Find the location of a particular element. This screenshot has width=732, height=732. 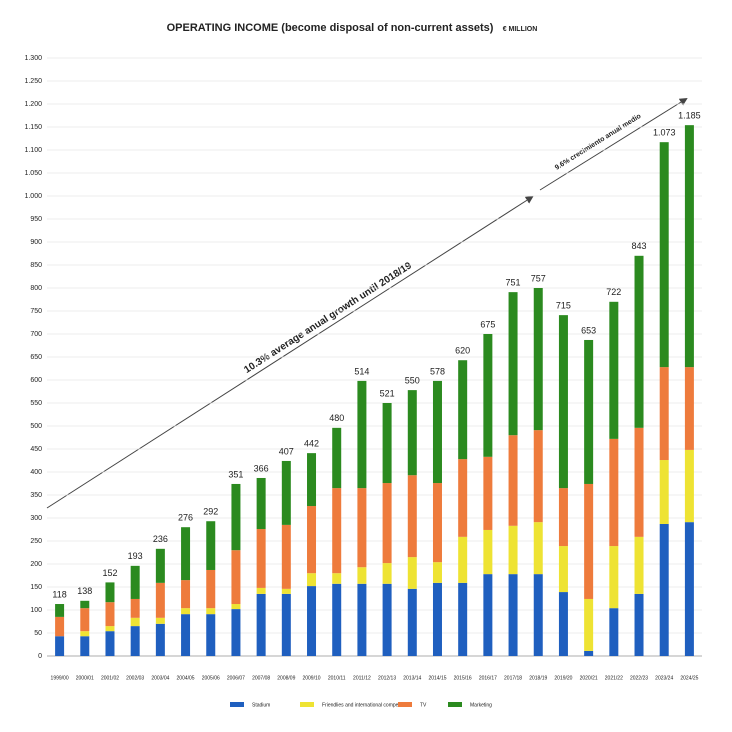

total-label: 366 is located at coordinates (261, 468).